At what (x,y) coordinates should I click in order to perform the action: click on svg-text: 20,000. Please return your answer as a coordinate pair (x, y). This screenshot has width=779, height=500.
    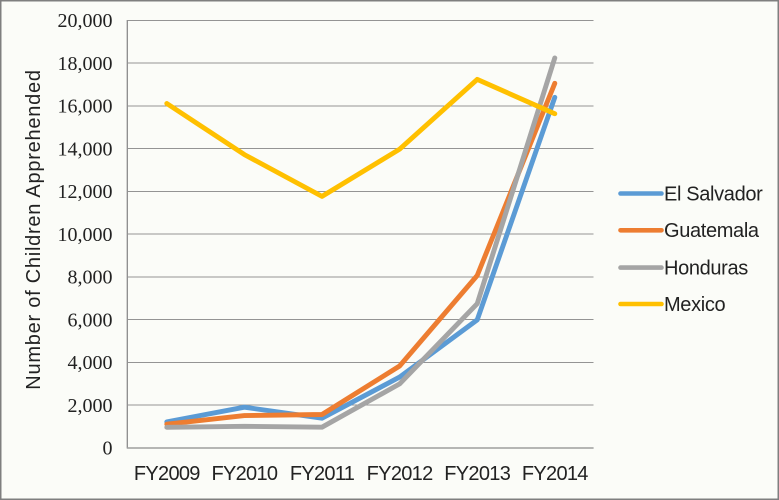
    Looking at the image, I should click on (85, 21).